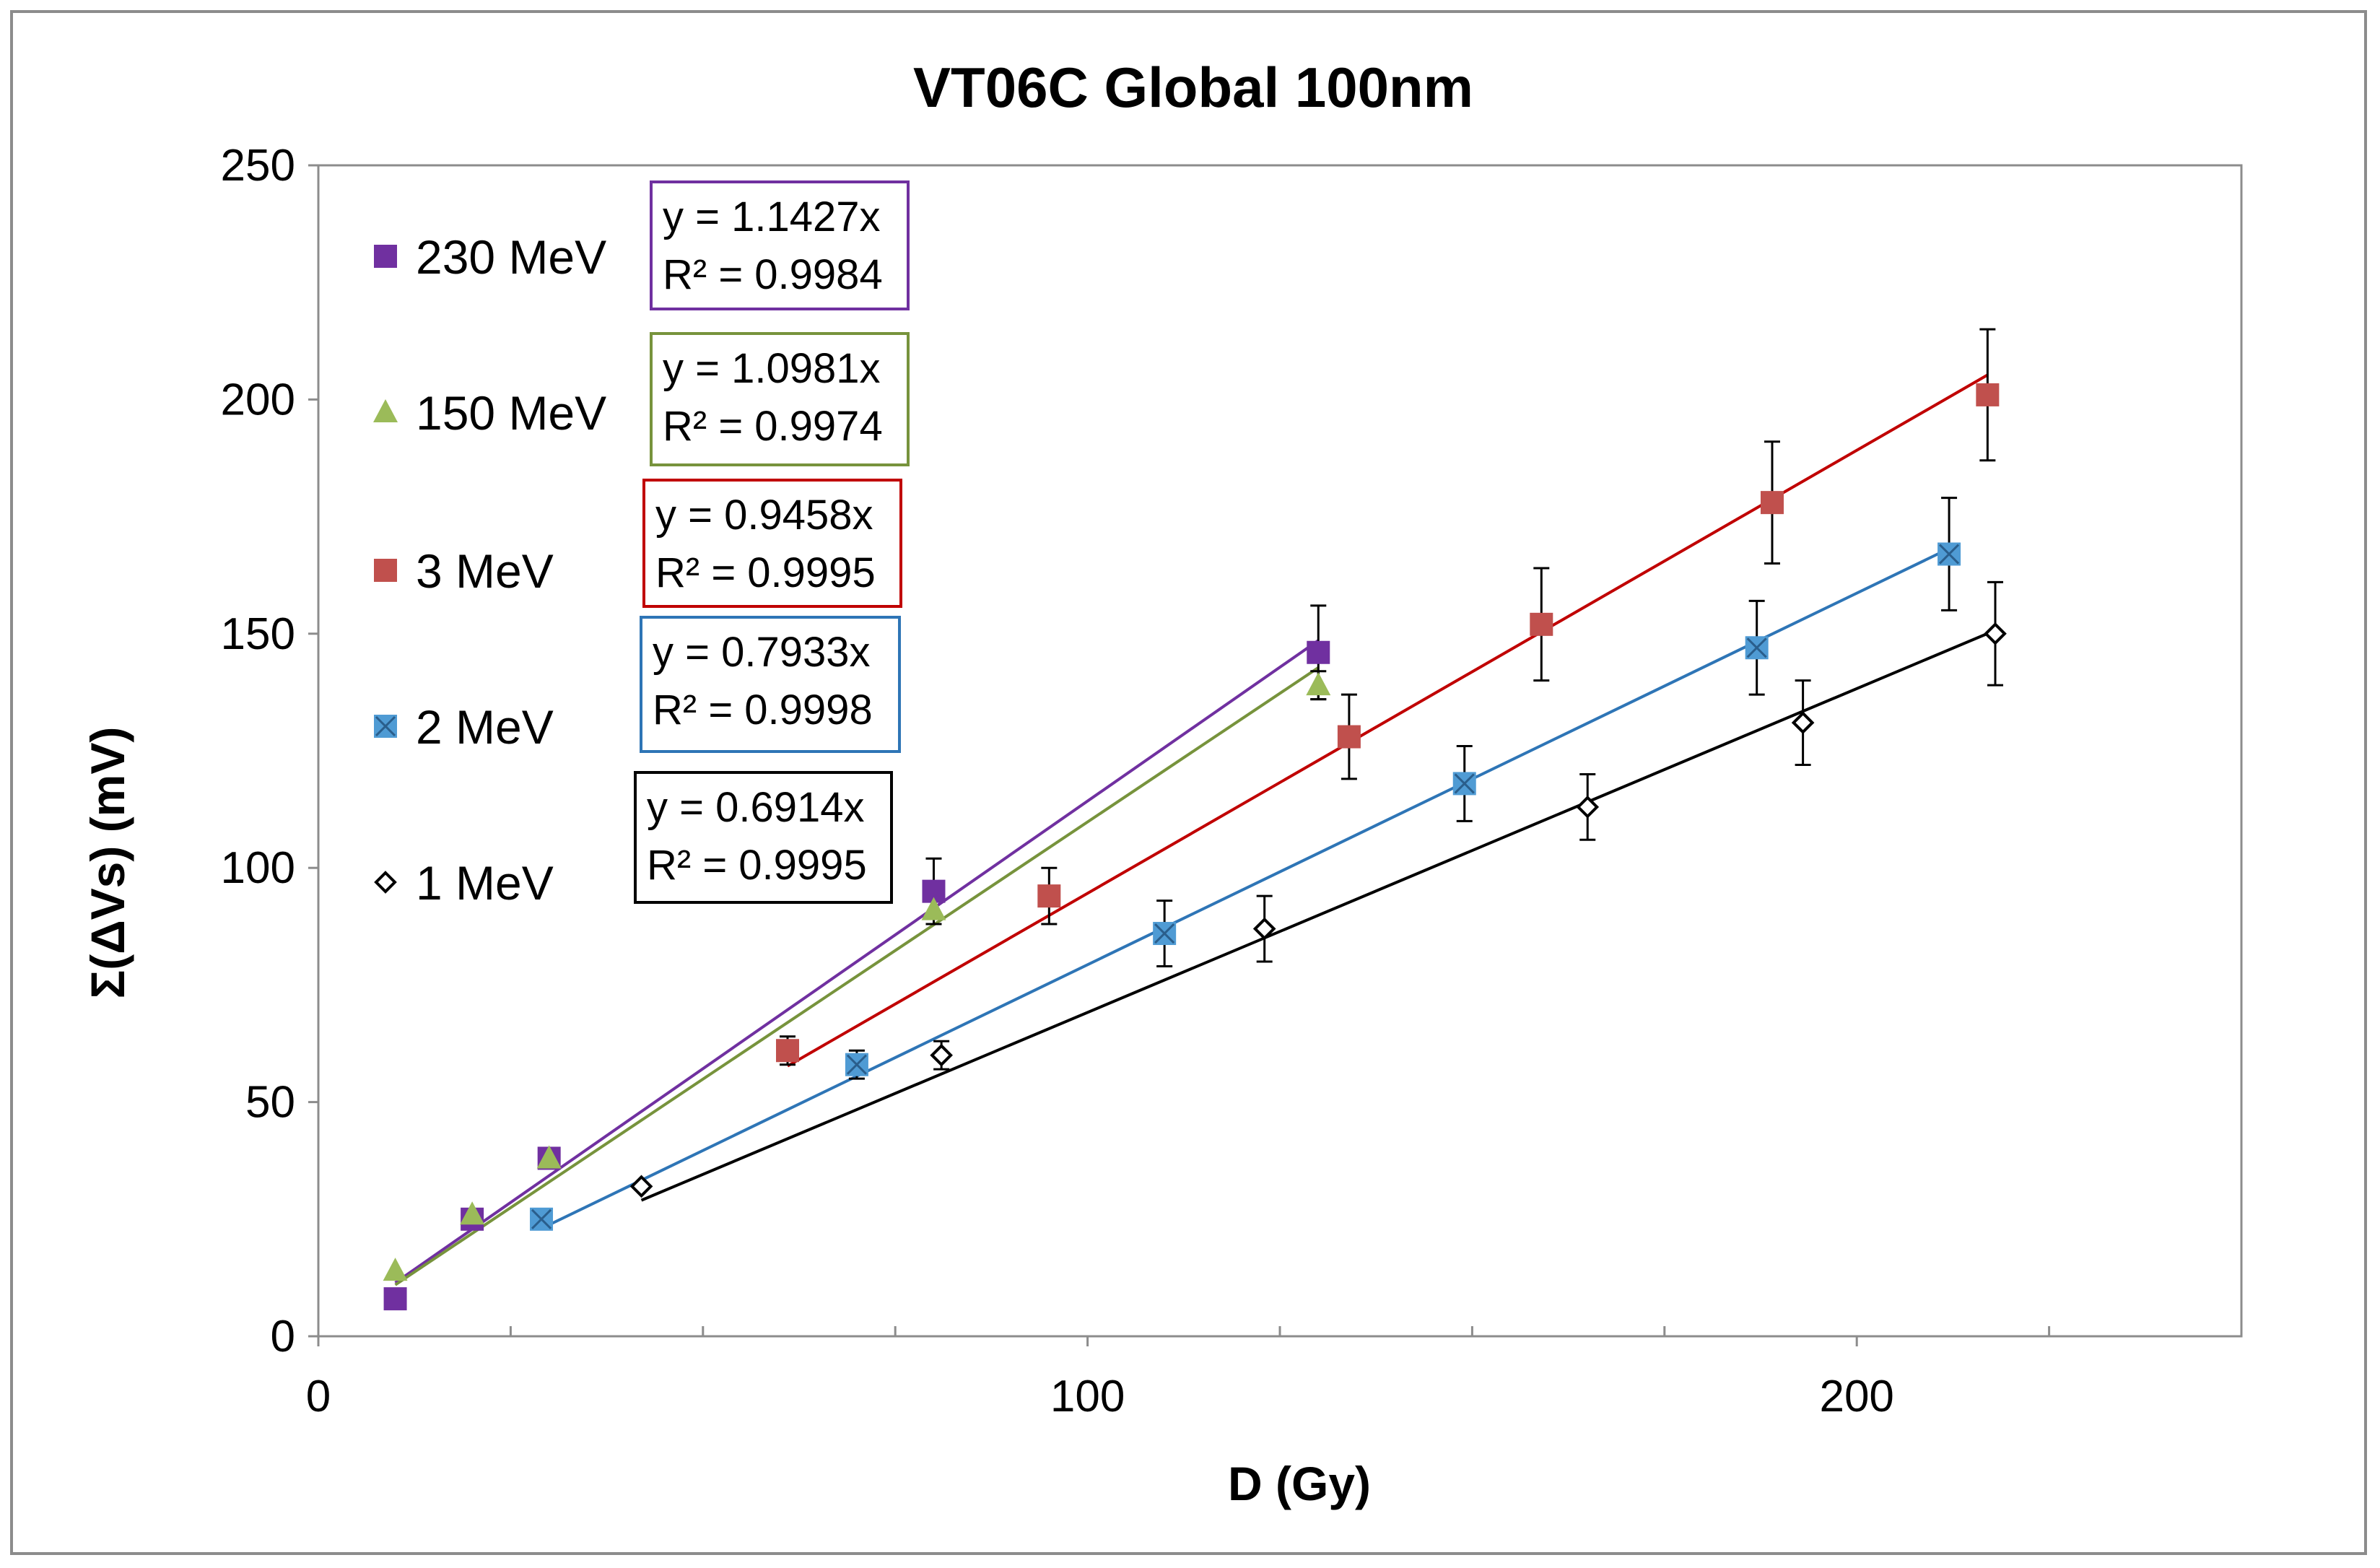 The width and height of the screenshot is (2380, 1568). I want to click on legend-marker-230-mev, so click(385, 256).